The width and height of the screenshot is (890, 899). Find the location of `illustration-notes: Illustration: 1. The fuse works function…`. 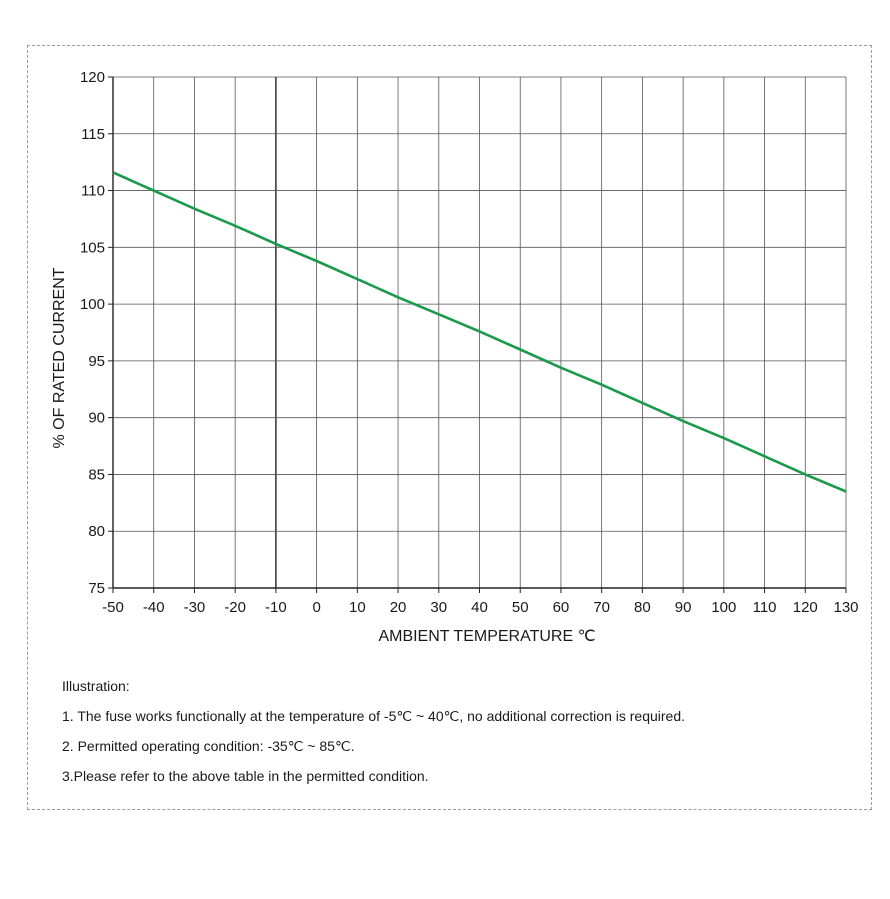

illustration-notes: Illustration: 1. The fuse works function… is located at coordinates (373, 736).